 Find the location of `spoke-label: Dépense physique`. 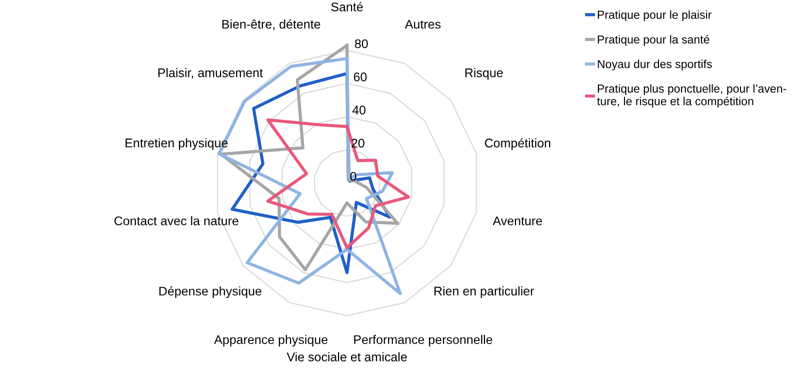

spoke-label: Dépense physique is located at coordinates (210, 292).